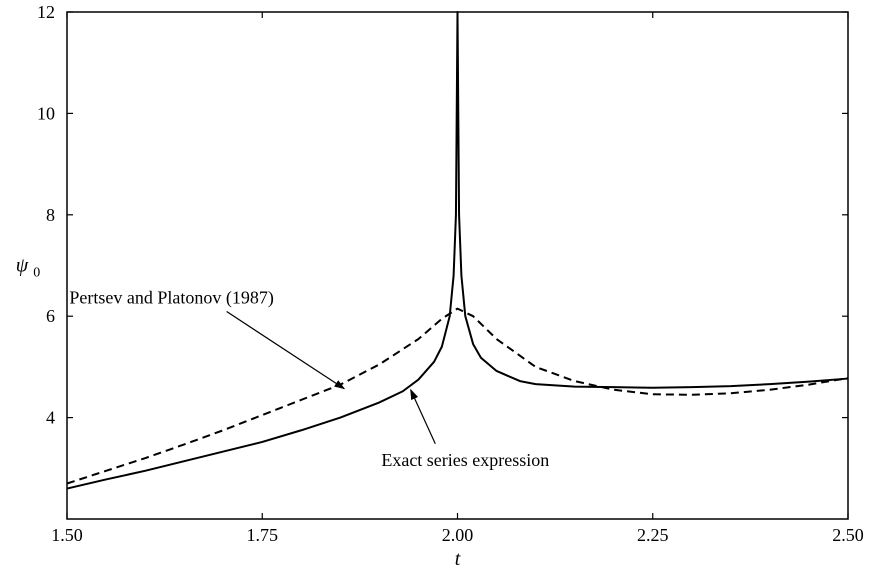  What do you see at coordinates (653, 535) in the screenshot?
I see `x-tick-label: 2.25` at bounding box center [653, 535].